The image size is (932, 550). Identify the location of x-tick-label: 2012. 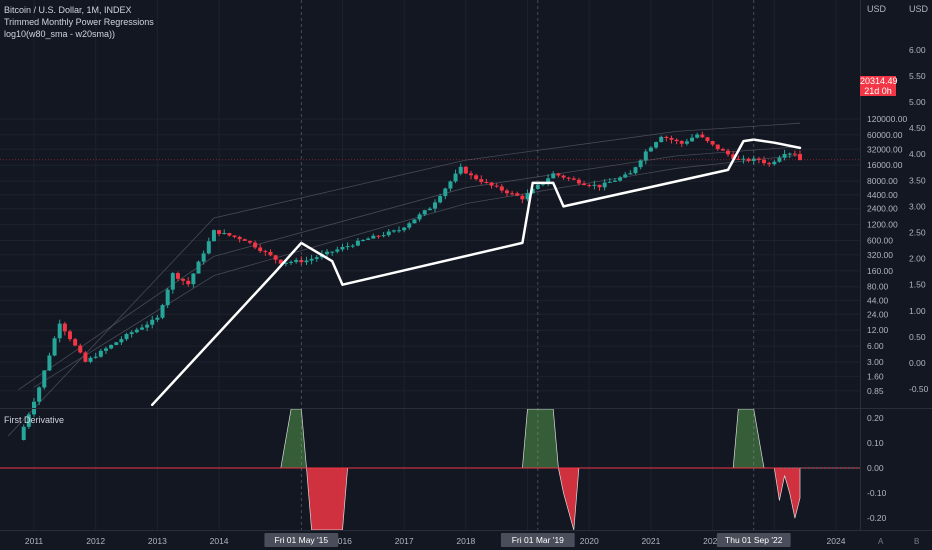
(95, 541).